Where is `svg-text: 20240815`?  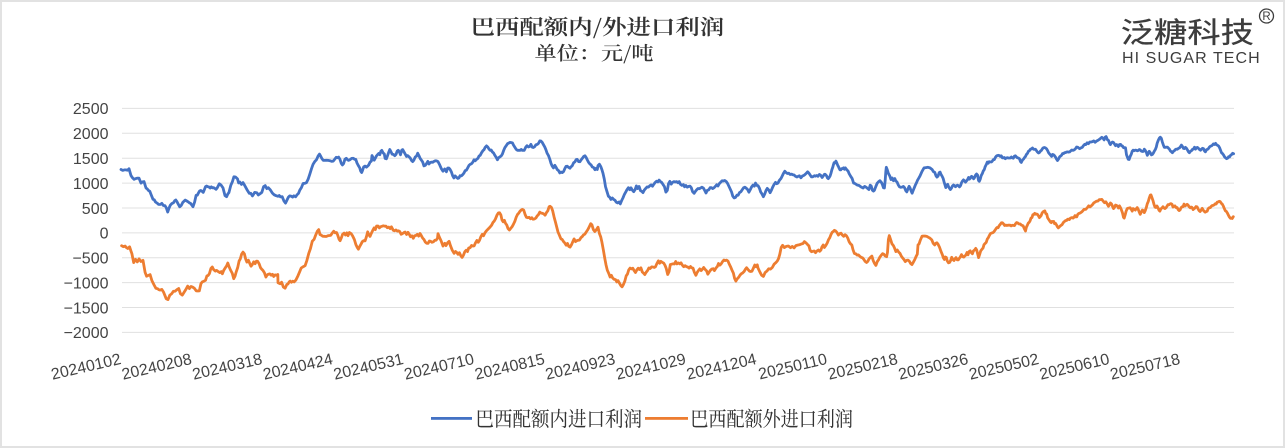 svg-text: 20240815 is located at coordinates (509, 367).